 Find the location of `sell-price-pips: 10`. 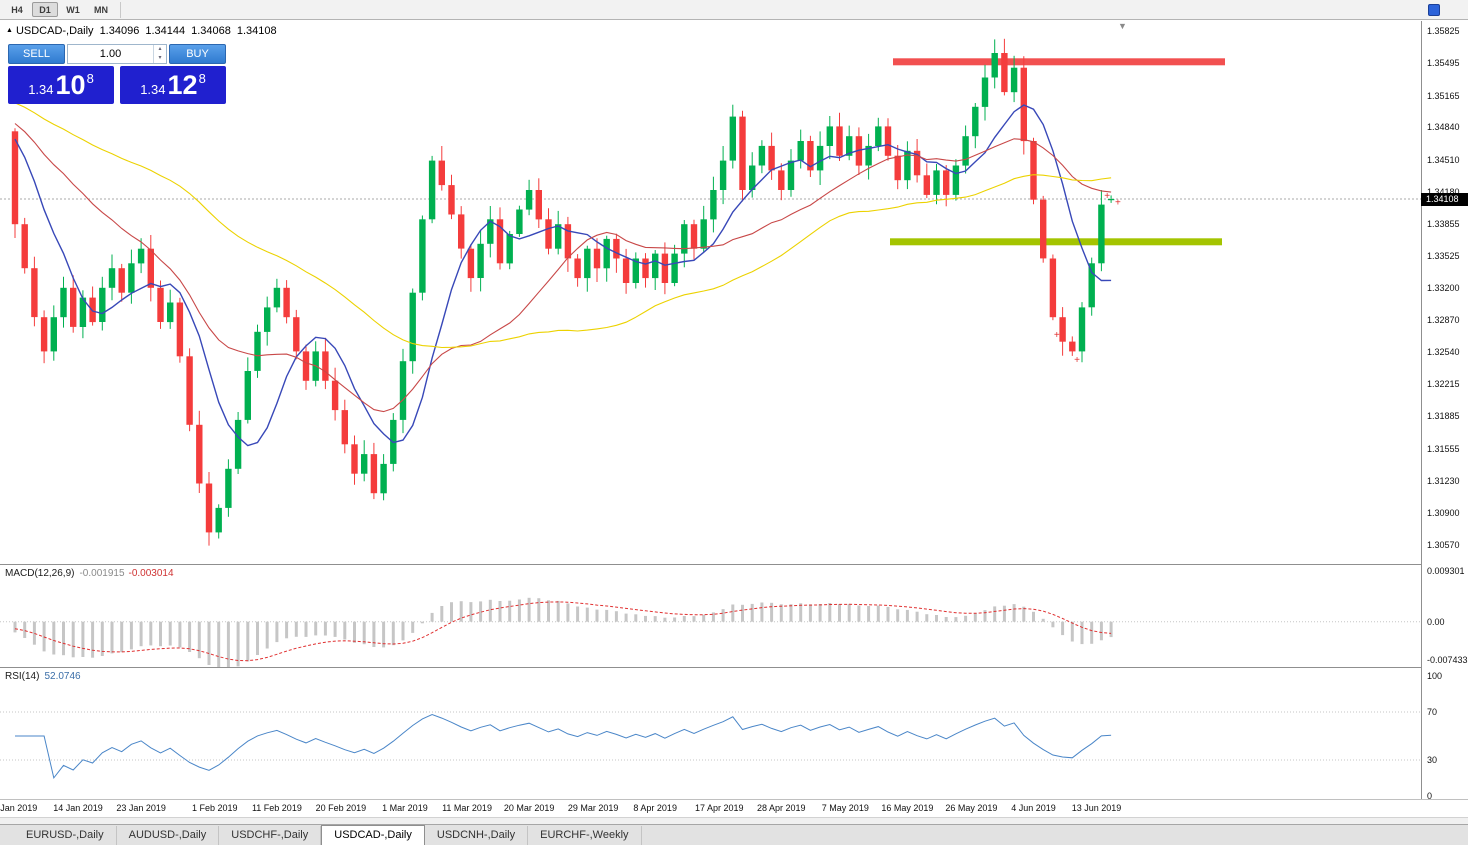

sell-price-pips: 10 is located at coordinates (70, 85).